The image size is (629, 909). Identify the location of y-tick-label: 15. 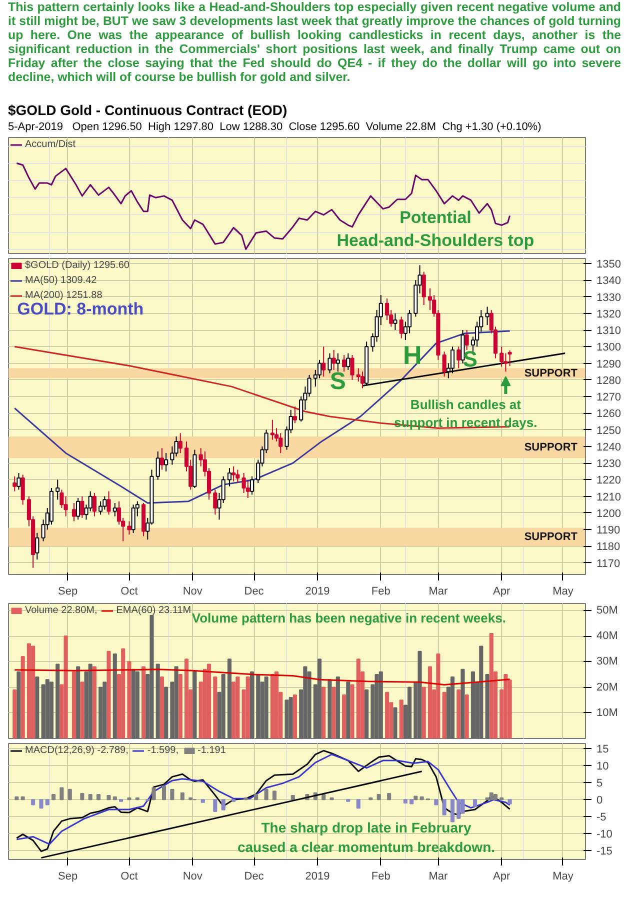
(602, 750).